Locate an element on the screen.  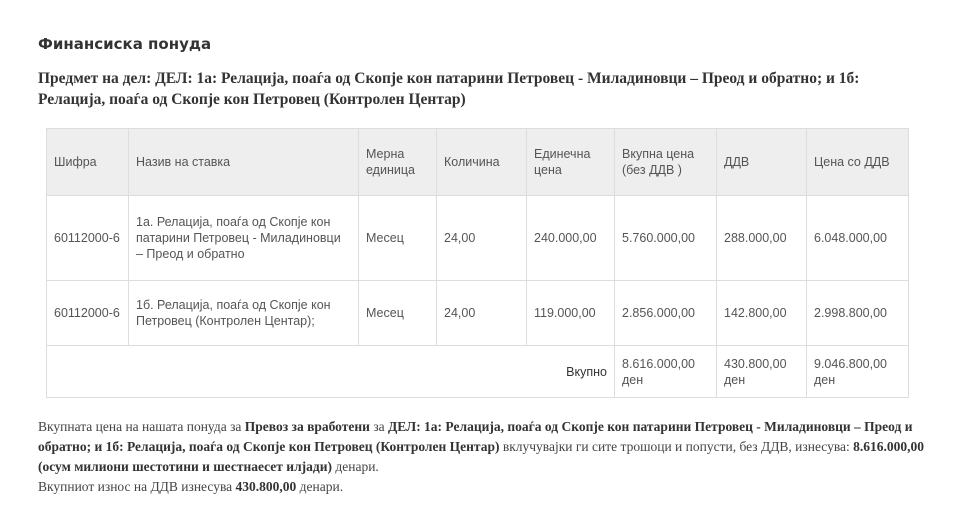
total-net: 8.616.000,00 ден is located at coordinates (665, 371).